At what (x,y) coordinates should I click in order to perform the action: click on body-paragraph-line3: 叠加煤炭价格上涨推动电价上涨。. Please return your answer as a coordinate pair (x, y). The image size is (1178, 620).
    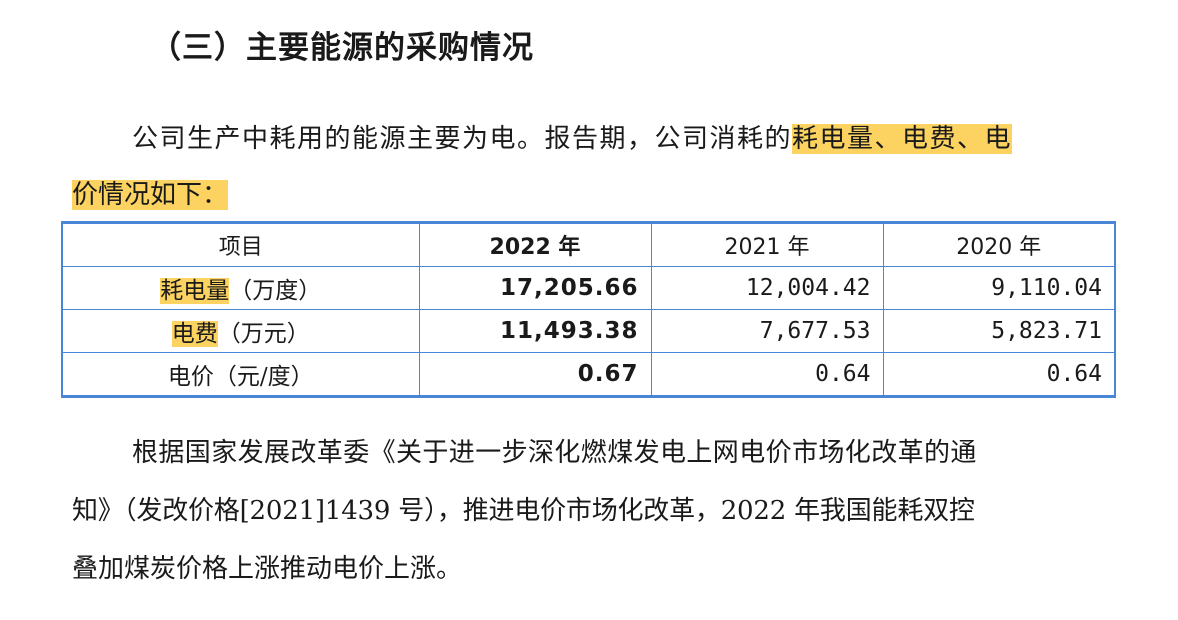
    Looking at the image, I should click on (267, 569).